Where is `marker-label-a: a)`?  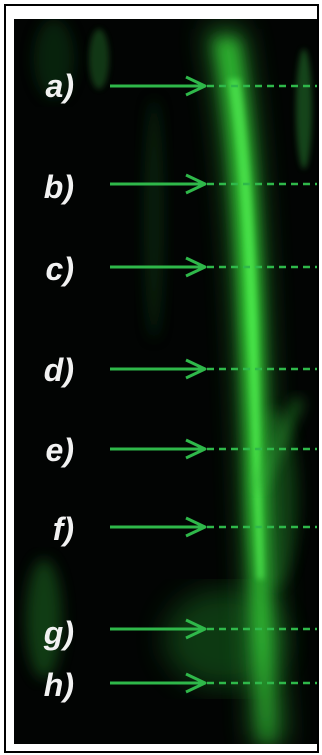 marker-label-a: a) is located at coordinates (59, 86).